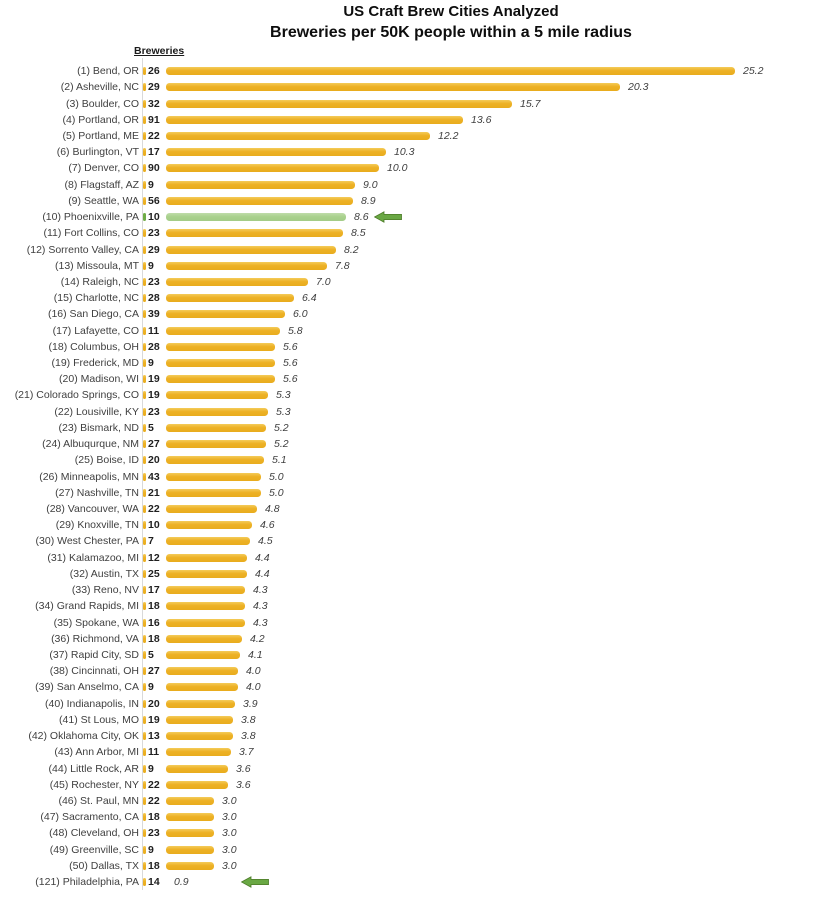 The height and width of the screenshot is (900, 836). Describe the element at coordinates (95, 638) in the screenshot. I see `city-label: (36) Richmond, VA` at that location.